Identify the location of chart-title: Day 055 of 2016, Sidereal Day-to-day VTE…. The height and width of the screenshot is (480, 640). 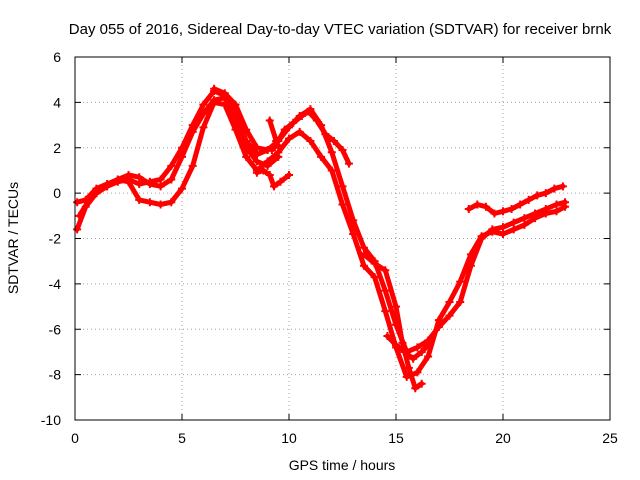
(340, 29).